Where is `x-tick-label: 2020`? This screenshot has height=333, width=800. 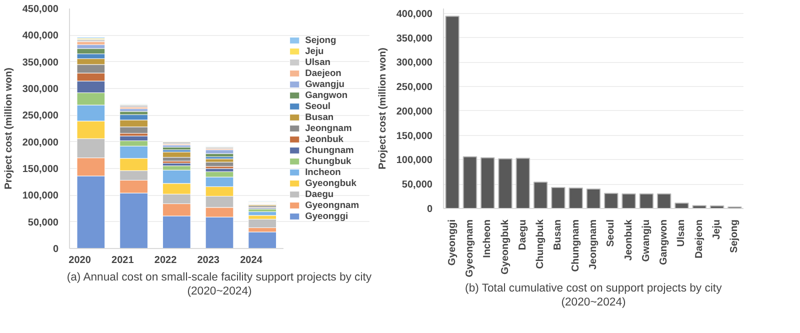
x-tick-label: 2020 is located at coordinates (80, 260).